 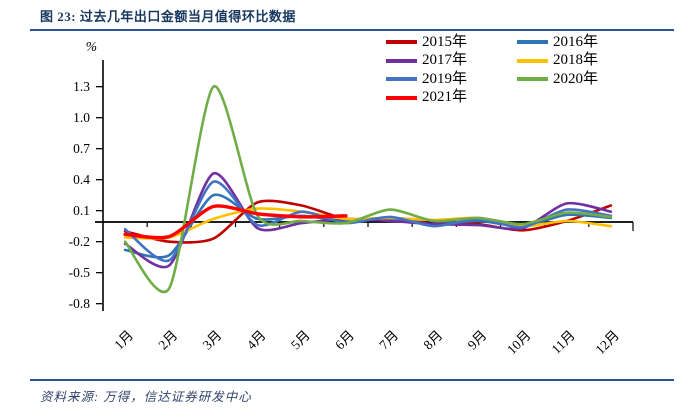 What do you see at coordinates (563, 342) in the screenshot?
I see `x-tick-label: 11月` at bounding box center [563, 342].